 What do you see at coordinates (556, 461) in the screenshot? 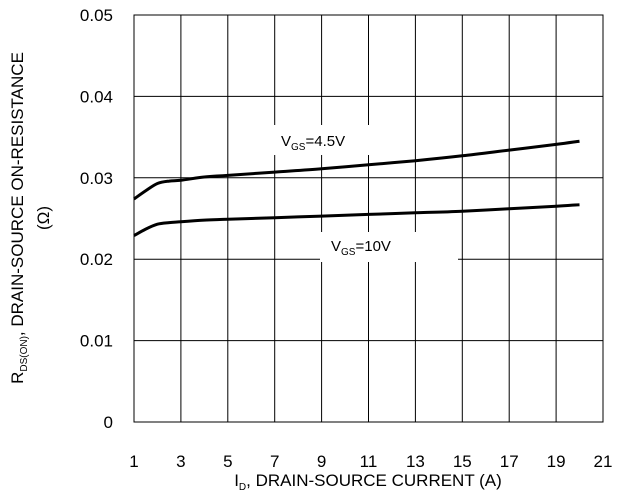
I see `x-tick-label: 19` at bounding box center [556, 461].